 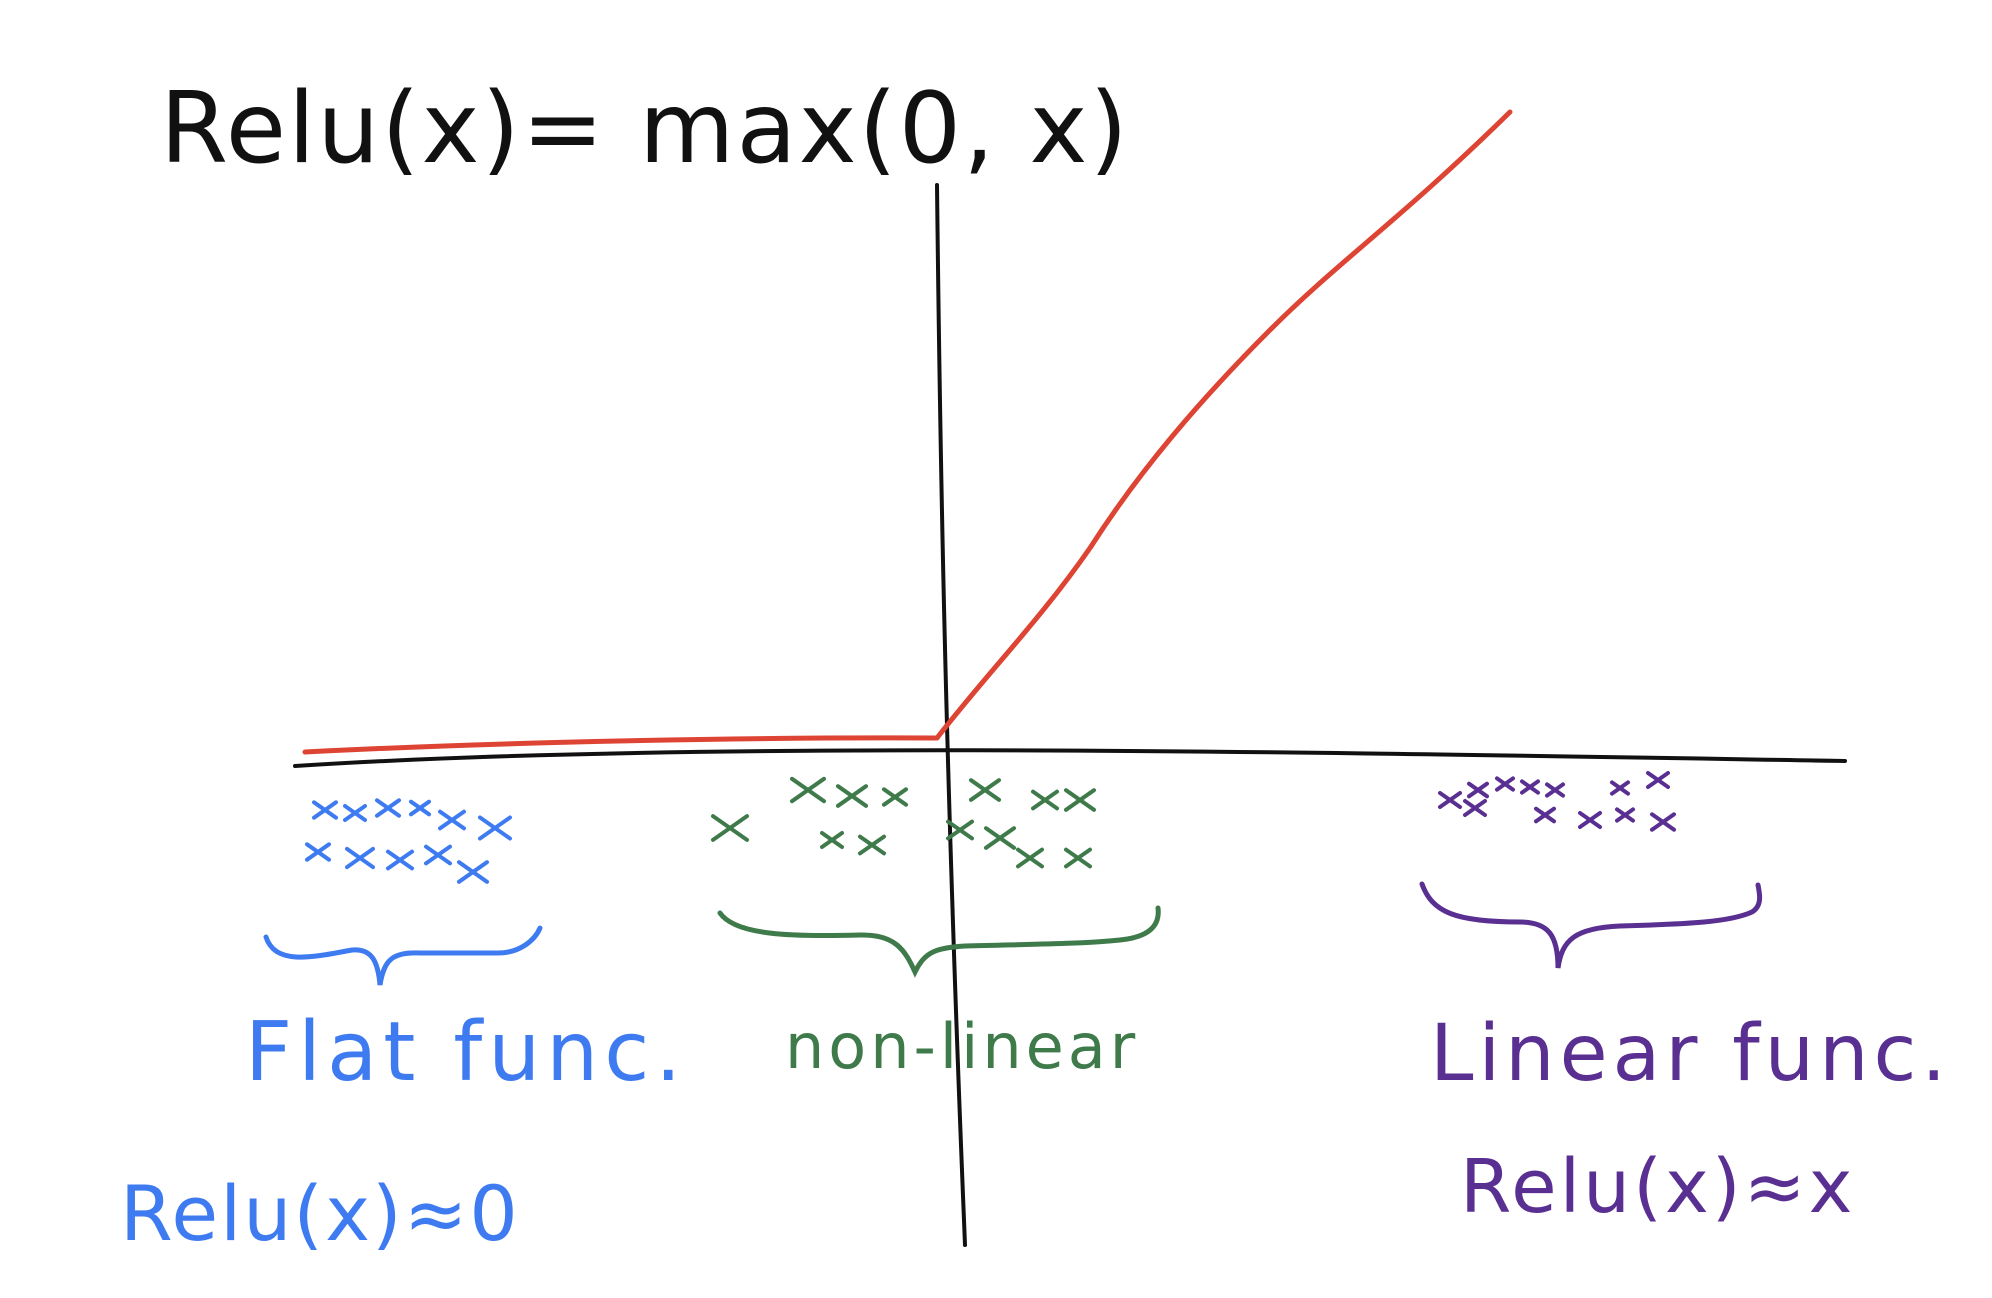 I want to click on flat-region-label: Flat func., so click(x=466, y=1052).